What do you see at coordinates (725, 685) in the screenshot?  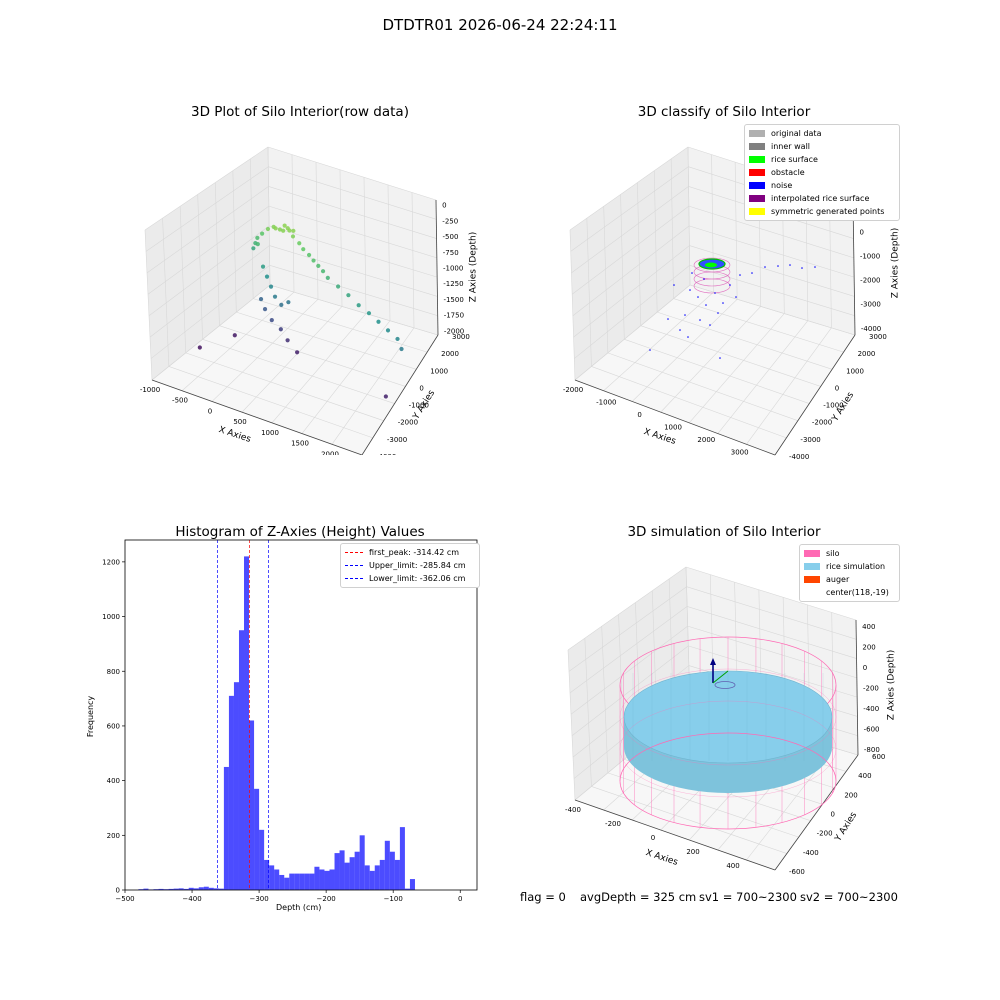 I see `auger-ring` at bounding box center [725, 685].